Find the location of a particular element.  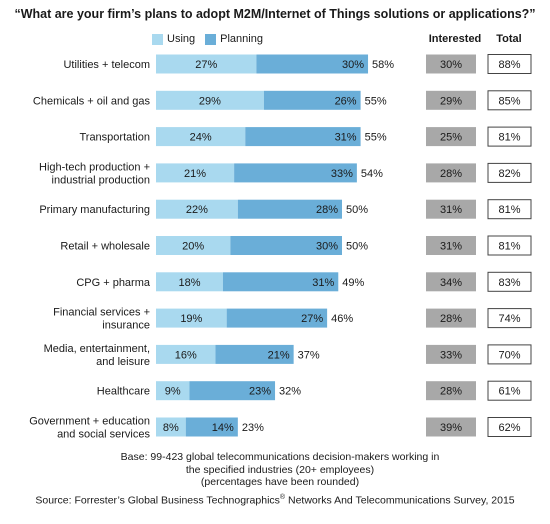

bar-total-label: 50% is located at coordinates (357, 247).